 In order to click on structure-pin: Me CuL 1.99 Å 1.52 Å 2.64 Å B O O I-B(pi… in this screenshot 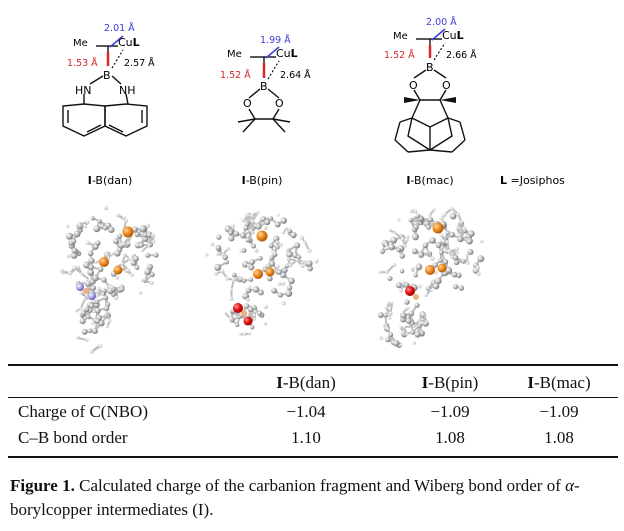, I will do `click(265, 110)`.